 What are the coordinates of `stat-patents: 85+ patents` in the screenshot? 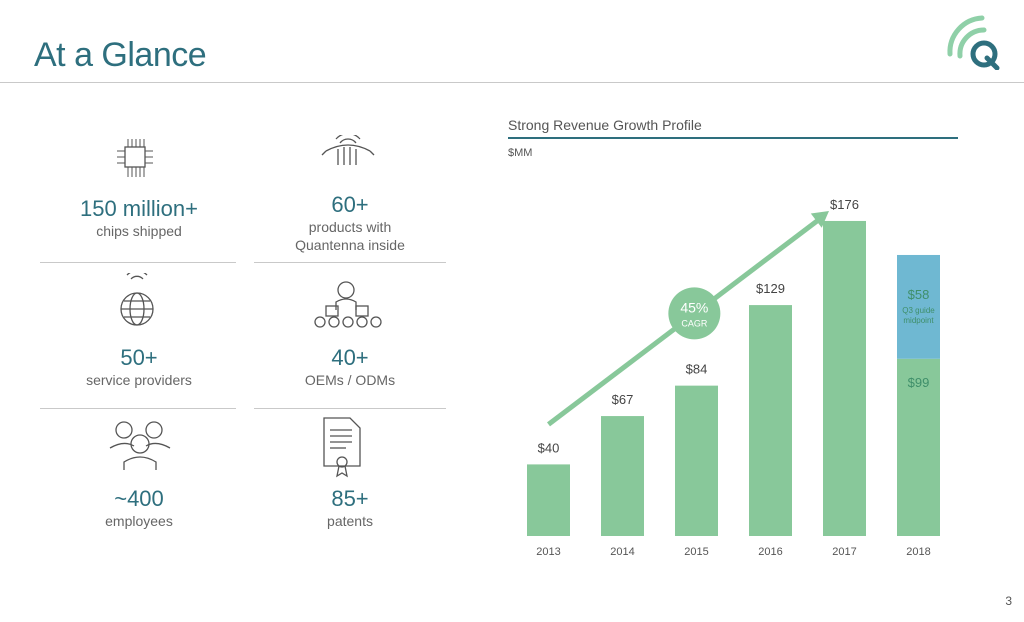 It's located at (350, 508).